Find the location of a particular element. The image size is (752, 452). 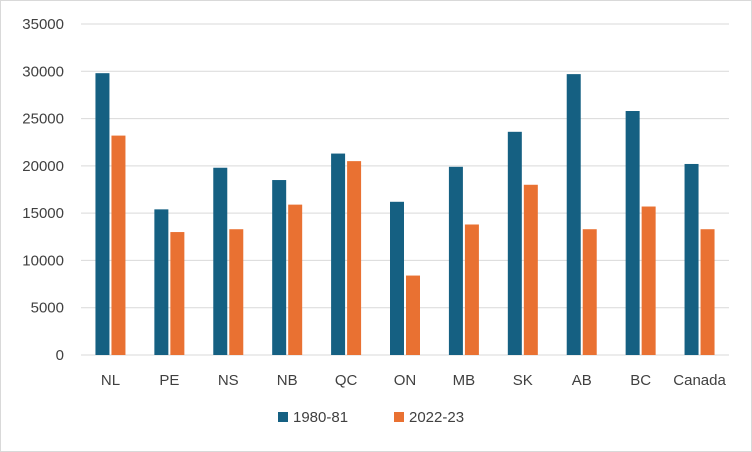

x-tick-label-mb: MB is located at coordinates (464, 380).